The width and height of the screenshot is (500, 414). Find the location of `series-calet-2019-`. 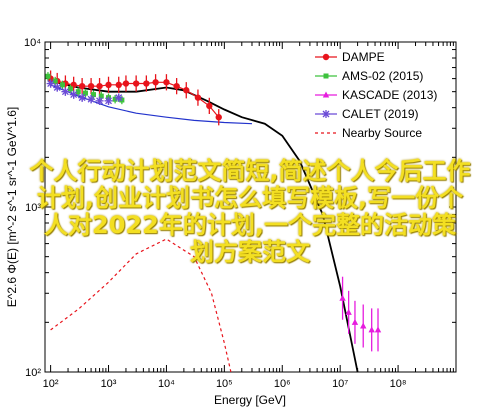

series-calet-2019- is located at coordinates (84, 92).